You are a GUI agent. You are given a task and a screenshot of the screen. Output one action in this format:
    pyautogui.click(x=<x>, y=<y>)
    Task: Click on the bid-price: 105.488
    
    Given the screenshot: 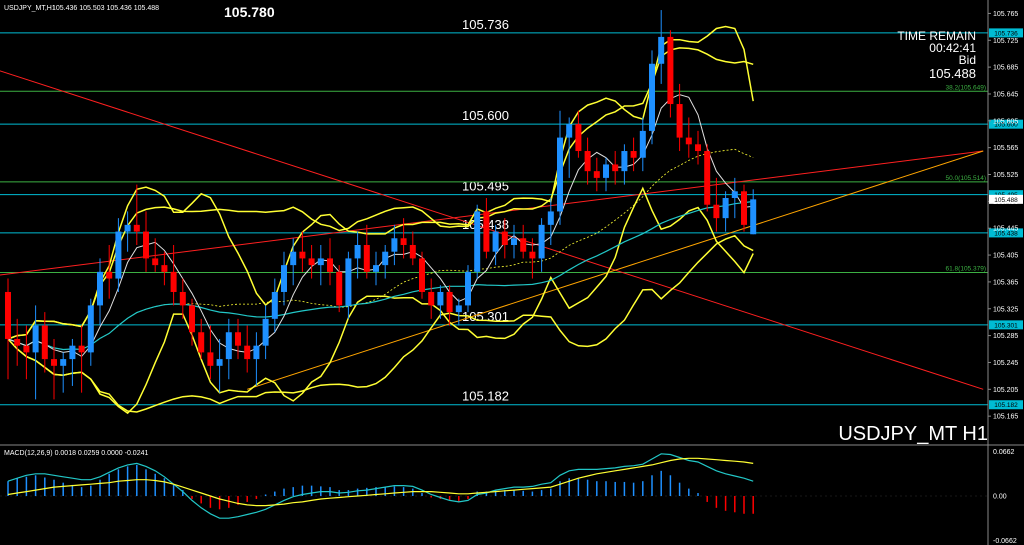 What is the action you would take?
    pyautogui.click(x=952, y=73)
    